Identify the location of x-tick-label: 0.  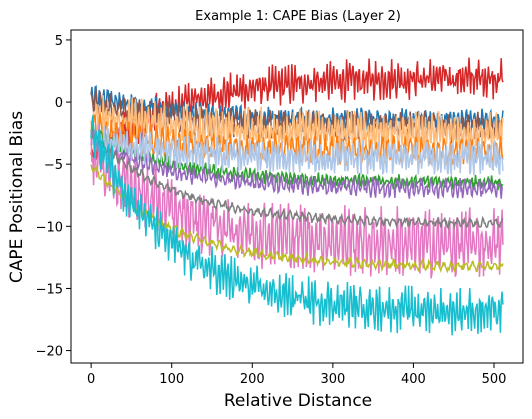
(91, 379).